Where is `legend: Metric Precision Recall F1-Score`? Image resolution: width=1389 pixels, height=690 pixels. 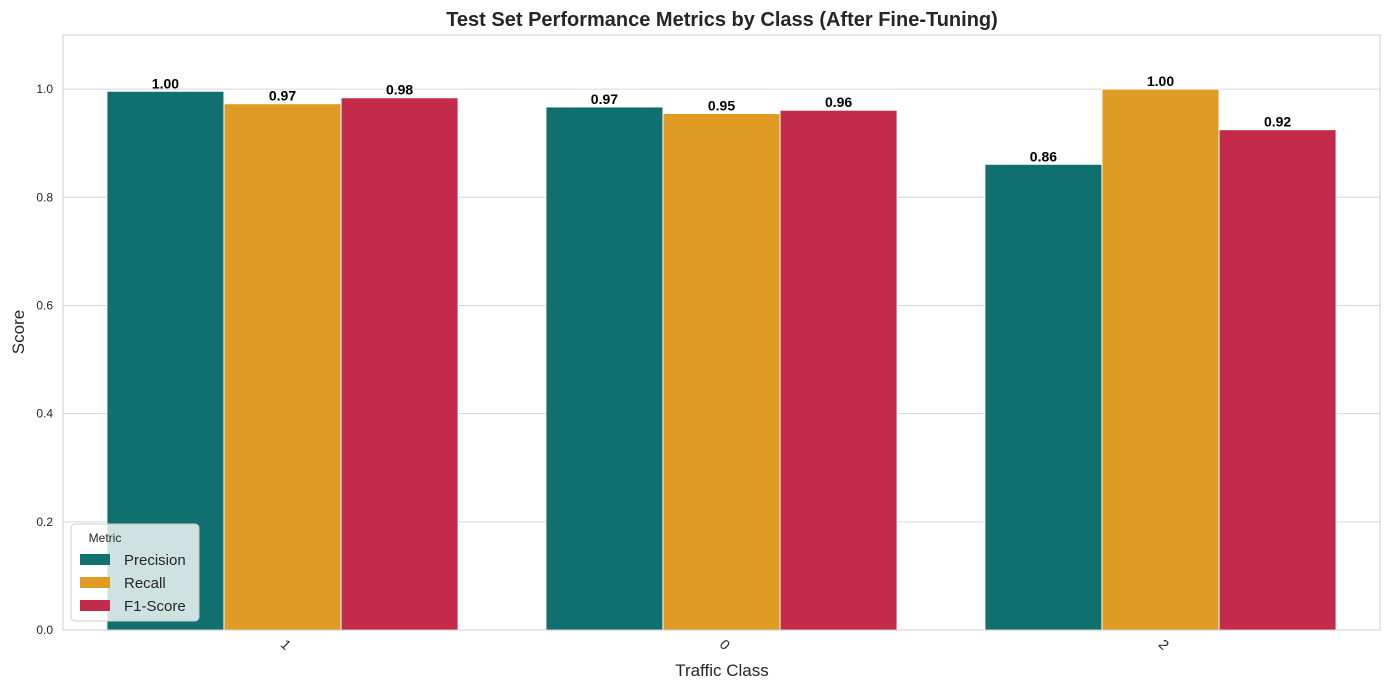
legend: Metric Precision Recall F1-Score is located at coordinates (135, 572).